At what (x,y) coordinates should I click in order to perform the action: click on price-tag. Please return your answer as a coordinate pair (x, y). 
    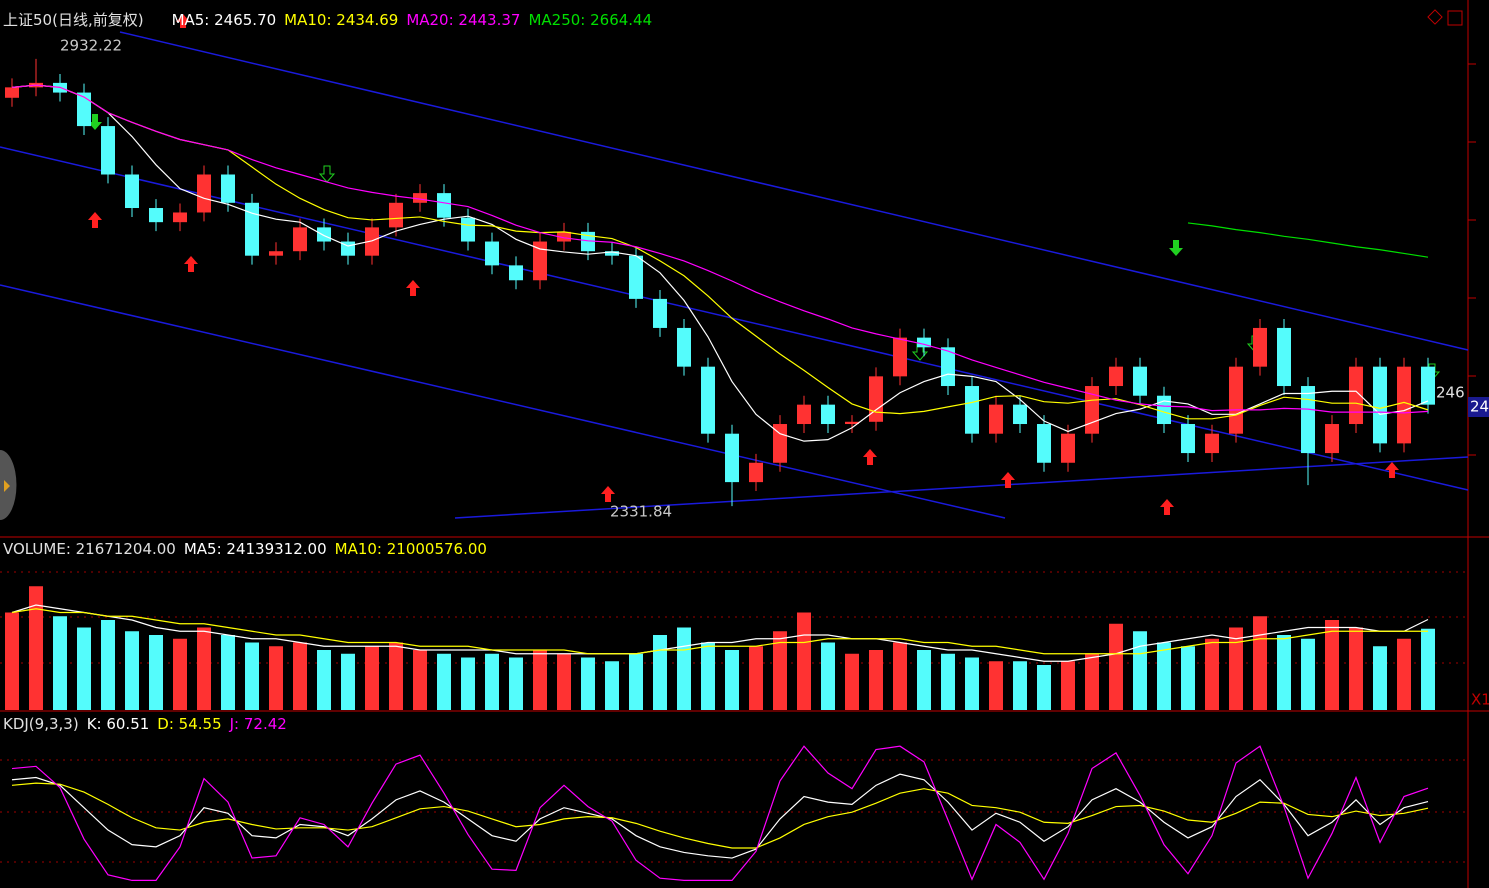
    Looking at the image, I should click on (1478, 407).